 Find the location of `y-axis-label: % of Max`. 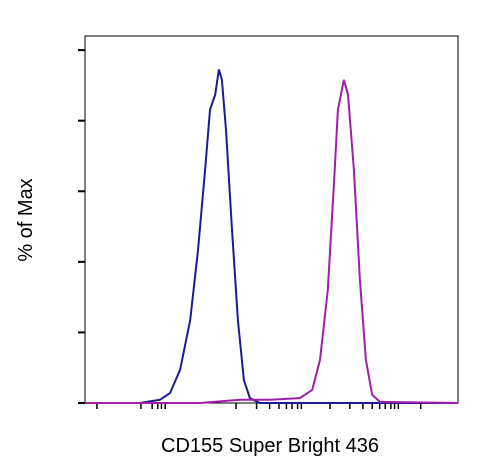

y-axis-label: % of Max is located at coordinates (26, 219).